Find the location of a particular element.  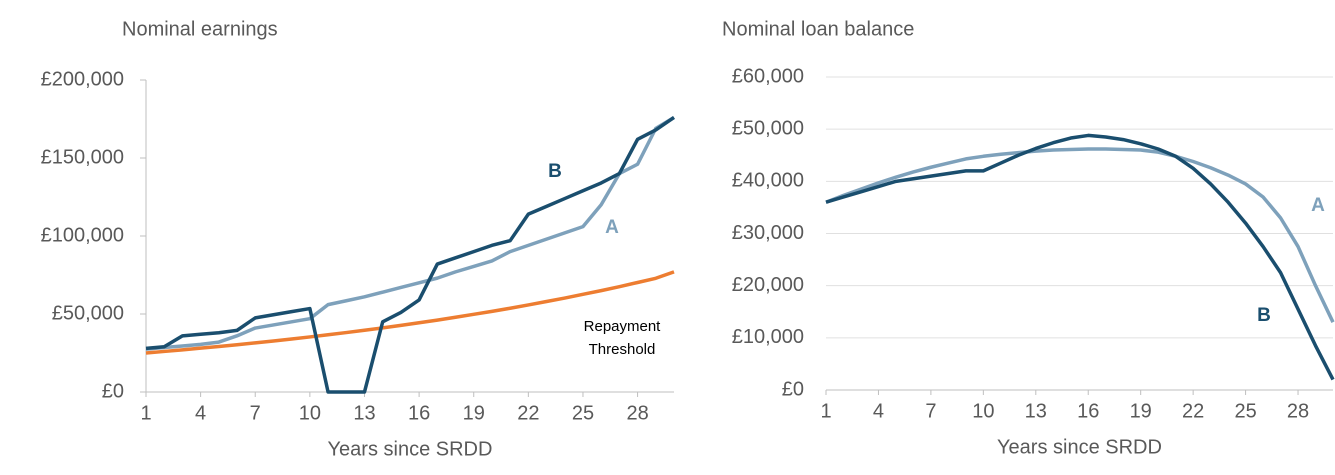

y-tick-label: £20,000 is located at coordinates (768, 285).